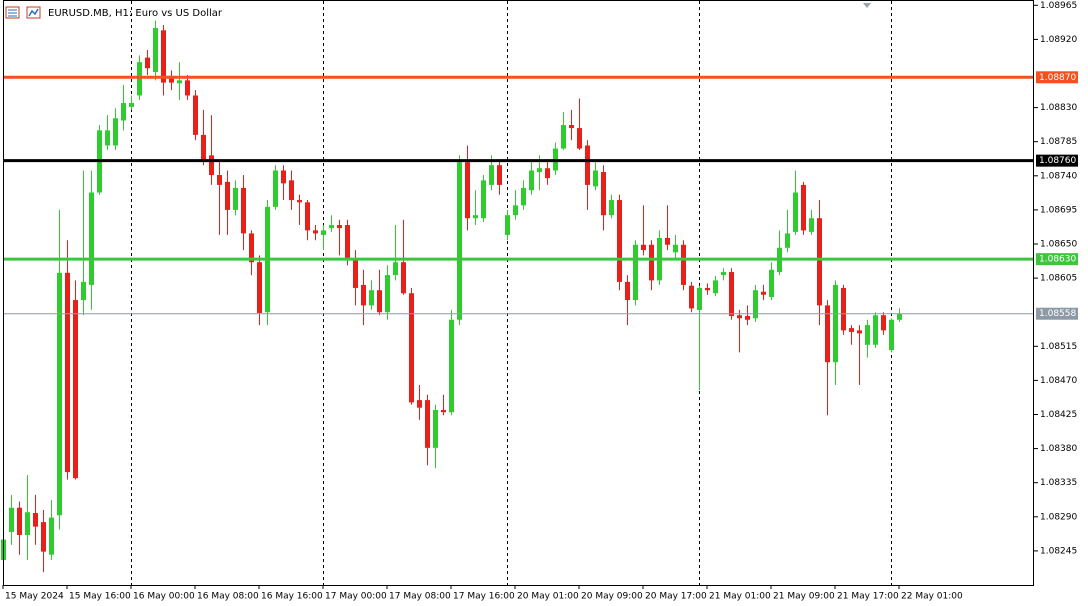 Image resolution: width=1088 pixels, height=606 pixels. I want to click on x-tick-label: 17 May 08:00, so click(420, 597).